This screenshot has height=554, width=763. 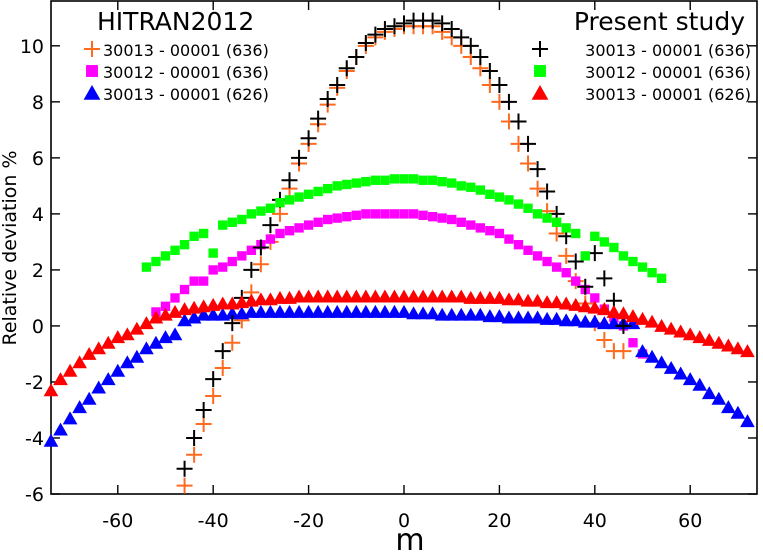 I want to click on y-tick-label: -2, so click(x=34, y=383).